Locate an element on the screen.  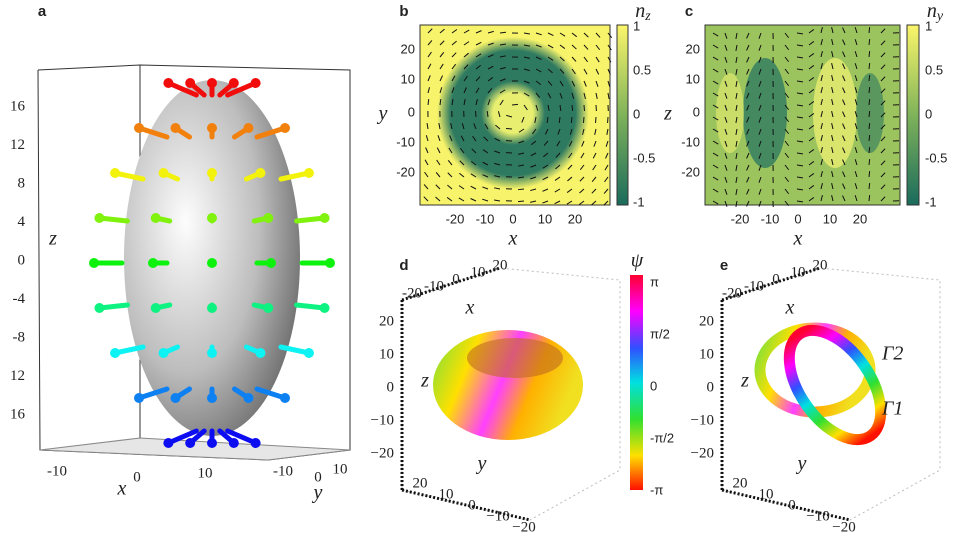
colorbar-title: ny is located at coordinates (935, 12).